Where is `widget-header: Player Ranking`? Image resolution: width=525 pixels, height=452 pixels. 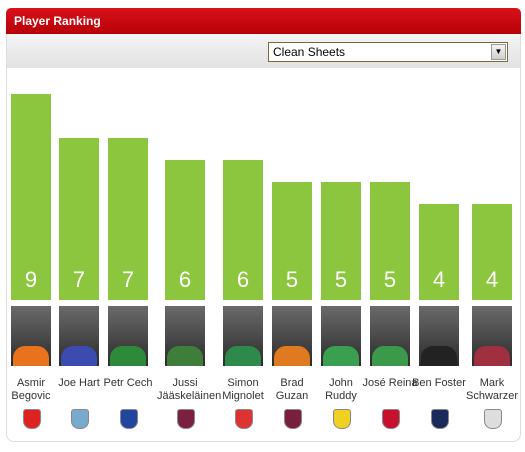 widget-header: Player Ranking is located at coordinates (263, 21).